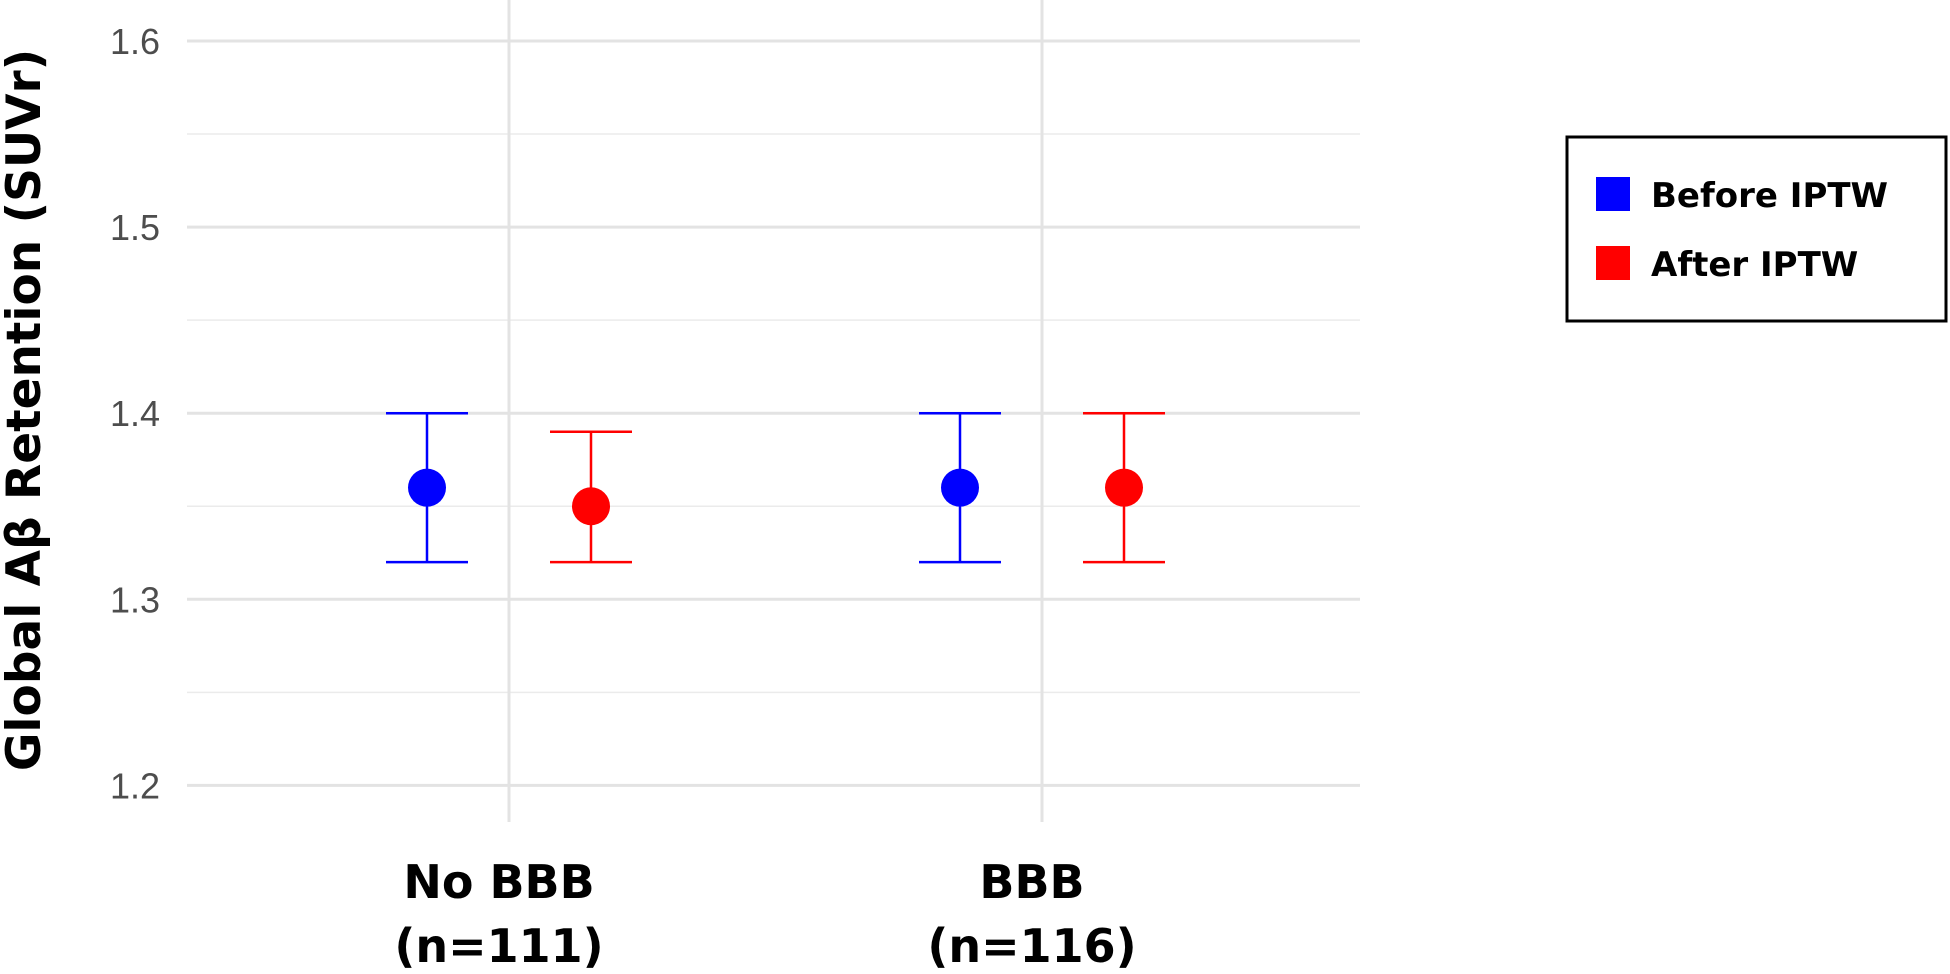 The height and width of the screenshot is (974, 1950). Describe the element at coordinates (498, 946) in the screenshot. I see `x-tick-label: (n=111)` at that location.